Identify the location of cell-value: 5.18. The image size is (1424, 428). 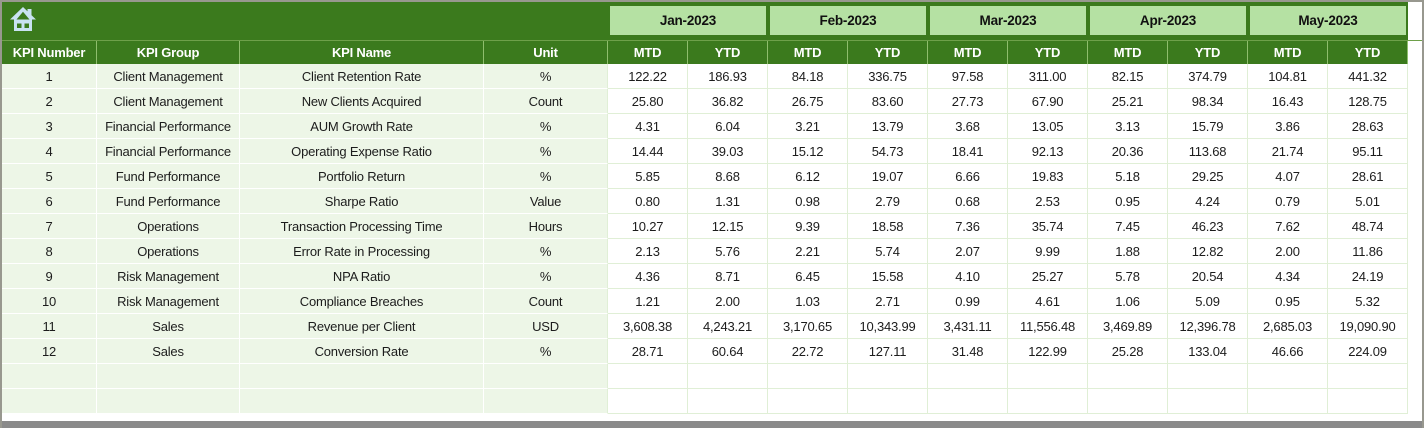
(1128, 176).